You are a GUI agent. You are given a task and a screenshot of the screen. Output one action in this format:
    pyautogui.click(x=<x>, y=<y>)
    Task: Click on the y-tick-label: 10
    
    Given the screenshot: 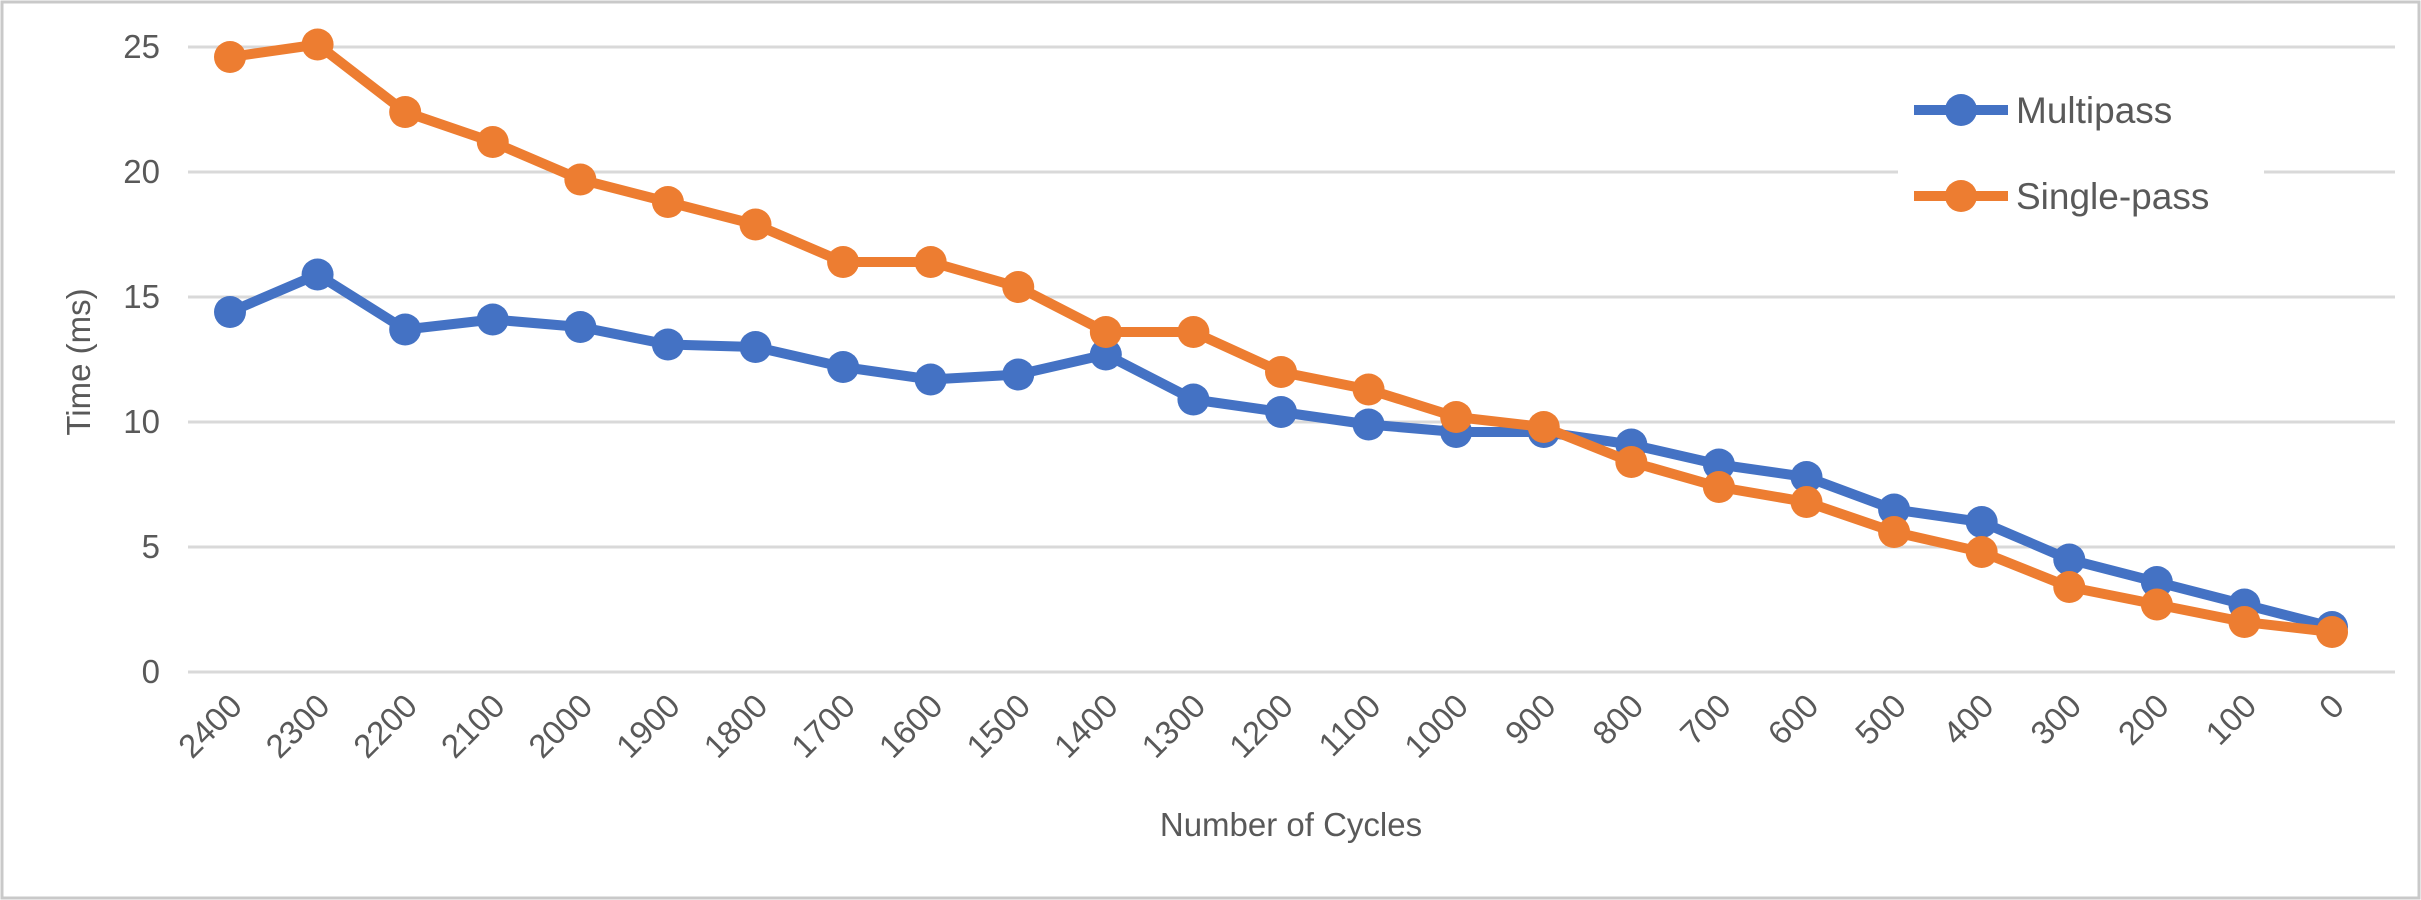 What is the action you would take?
    pyautogui.click(x=141, y=421)
    